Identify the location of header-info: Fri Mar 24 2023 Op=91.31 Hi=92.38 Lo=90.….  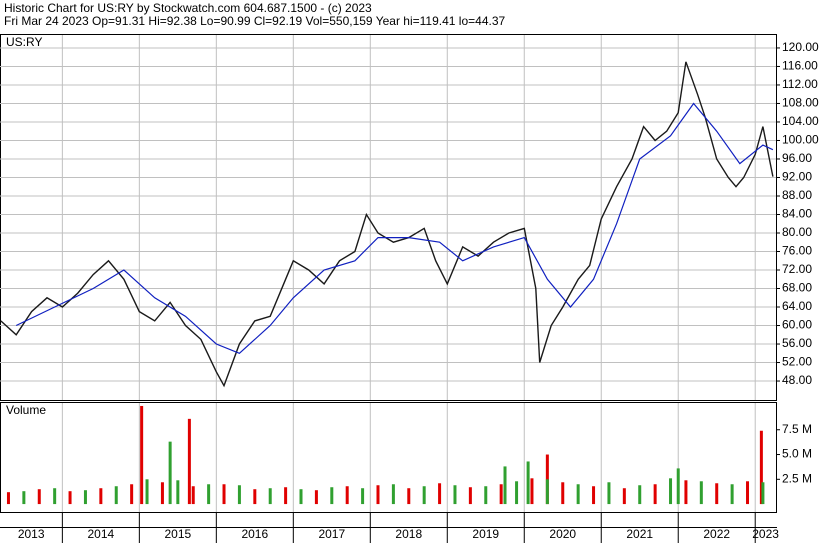
(255, 21).